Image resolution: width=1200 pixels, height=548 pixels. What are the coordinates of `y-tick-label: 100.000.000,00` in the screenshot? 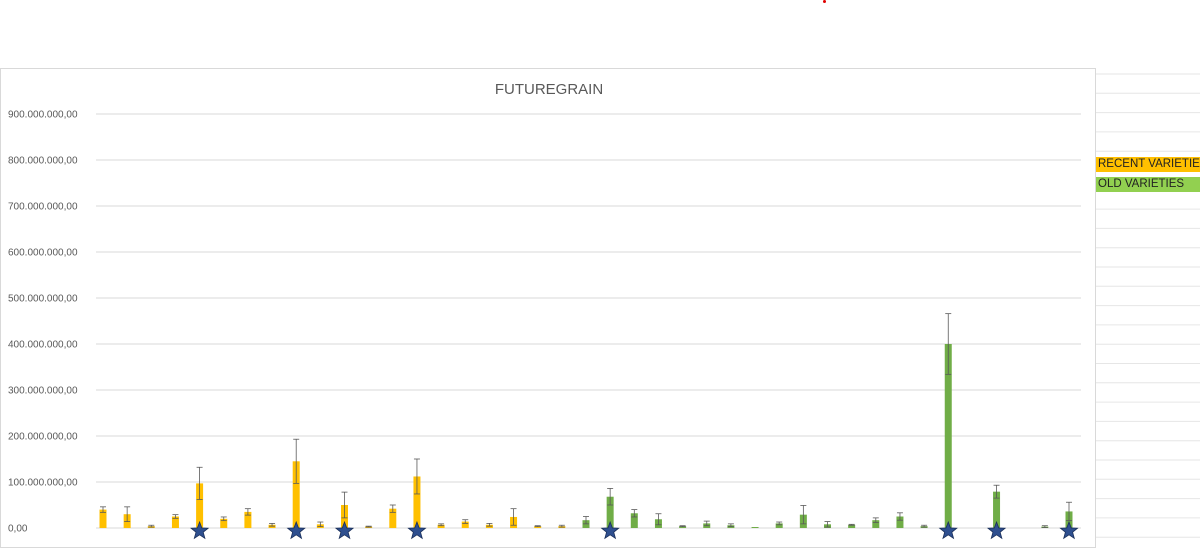 It's located at (43, 483).